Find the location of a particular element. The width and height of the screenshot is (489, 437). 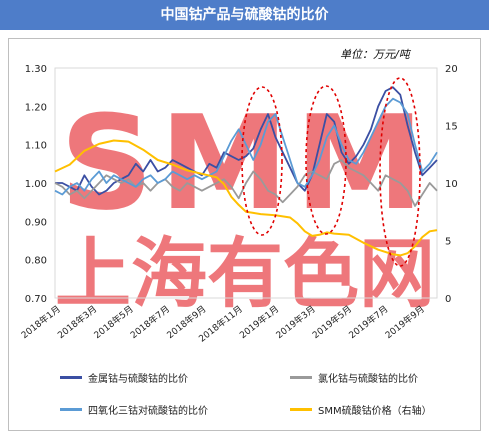

y-left-tick-label: 0.80 is located at coordinates (36, 261).